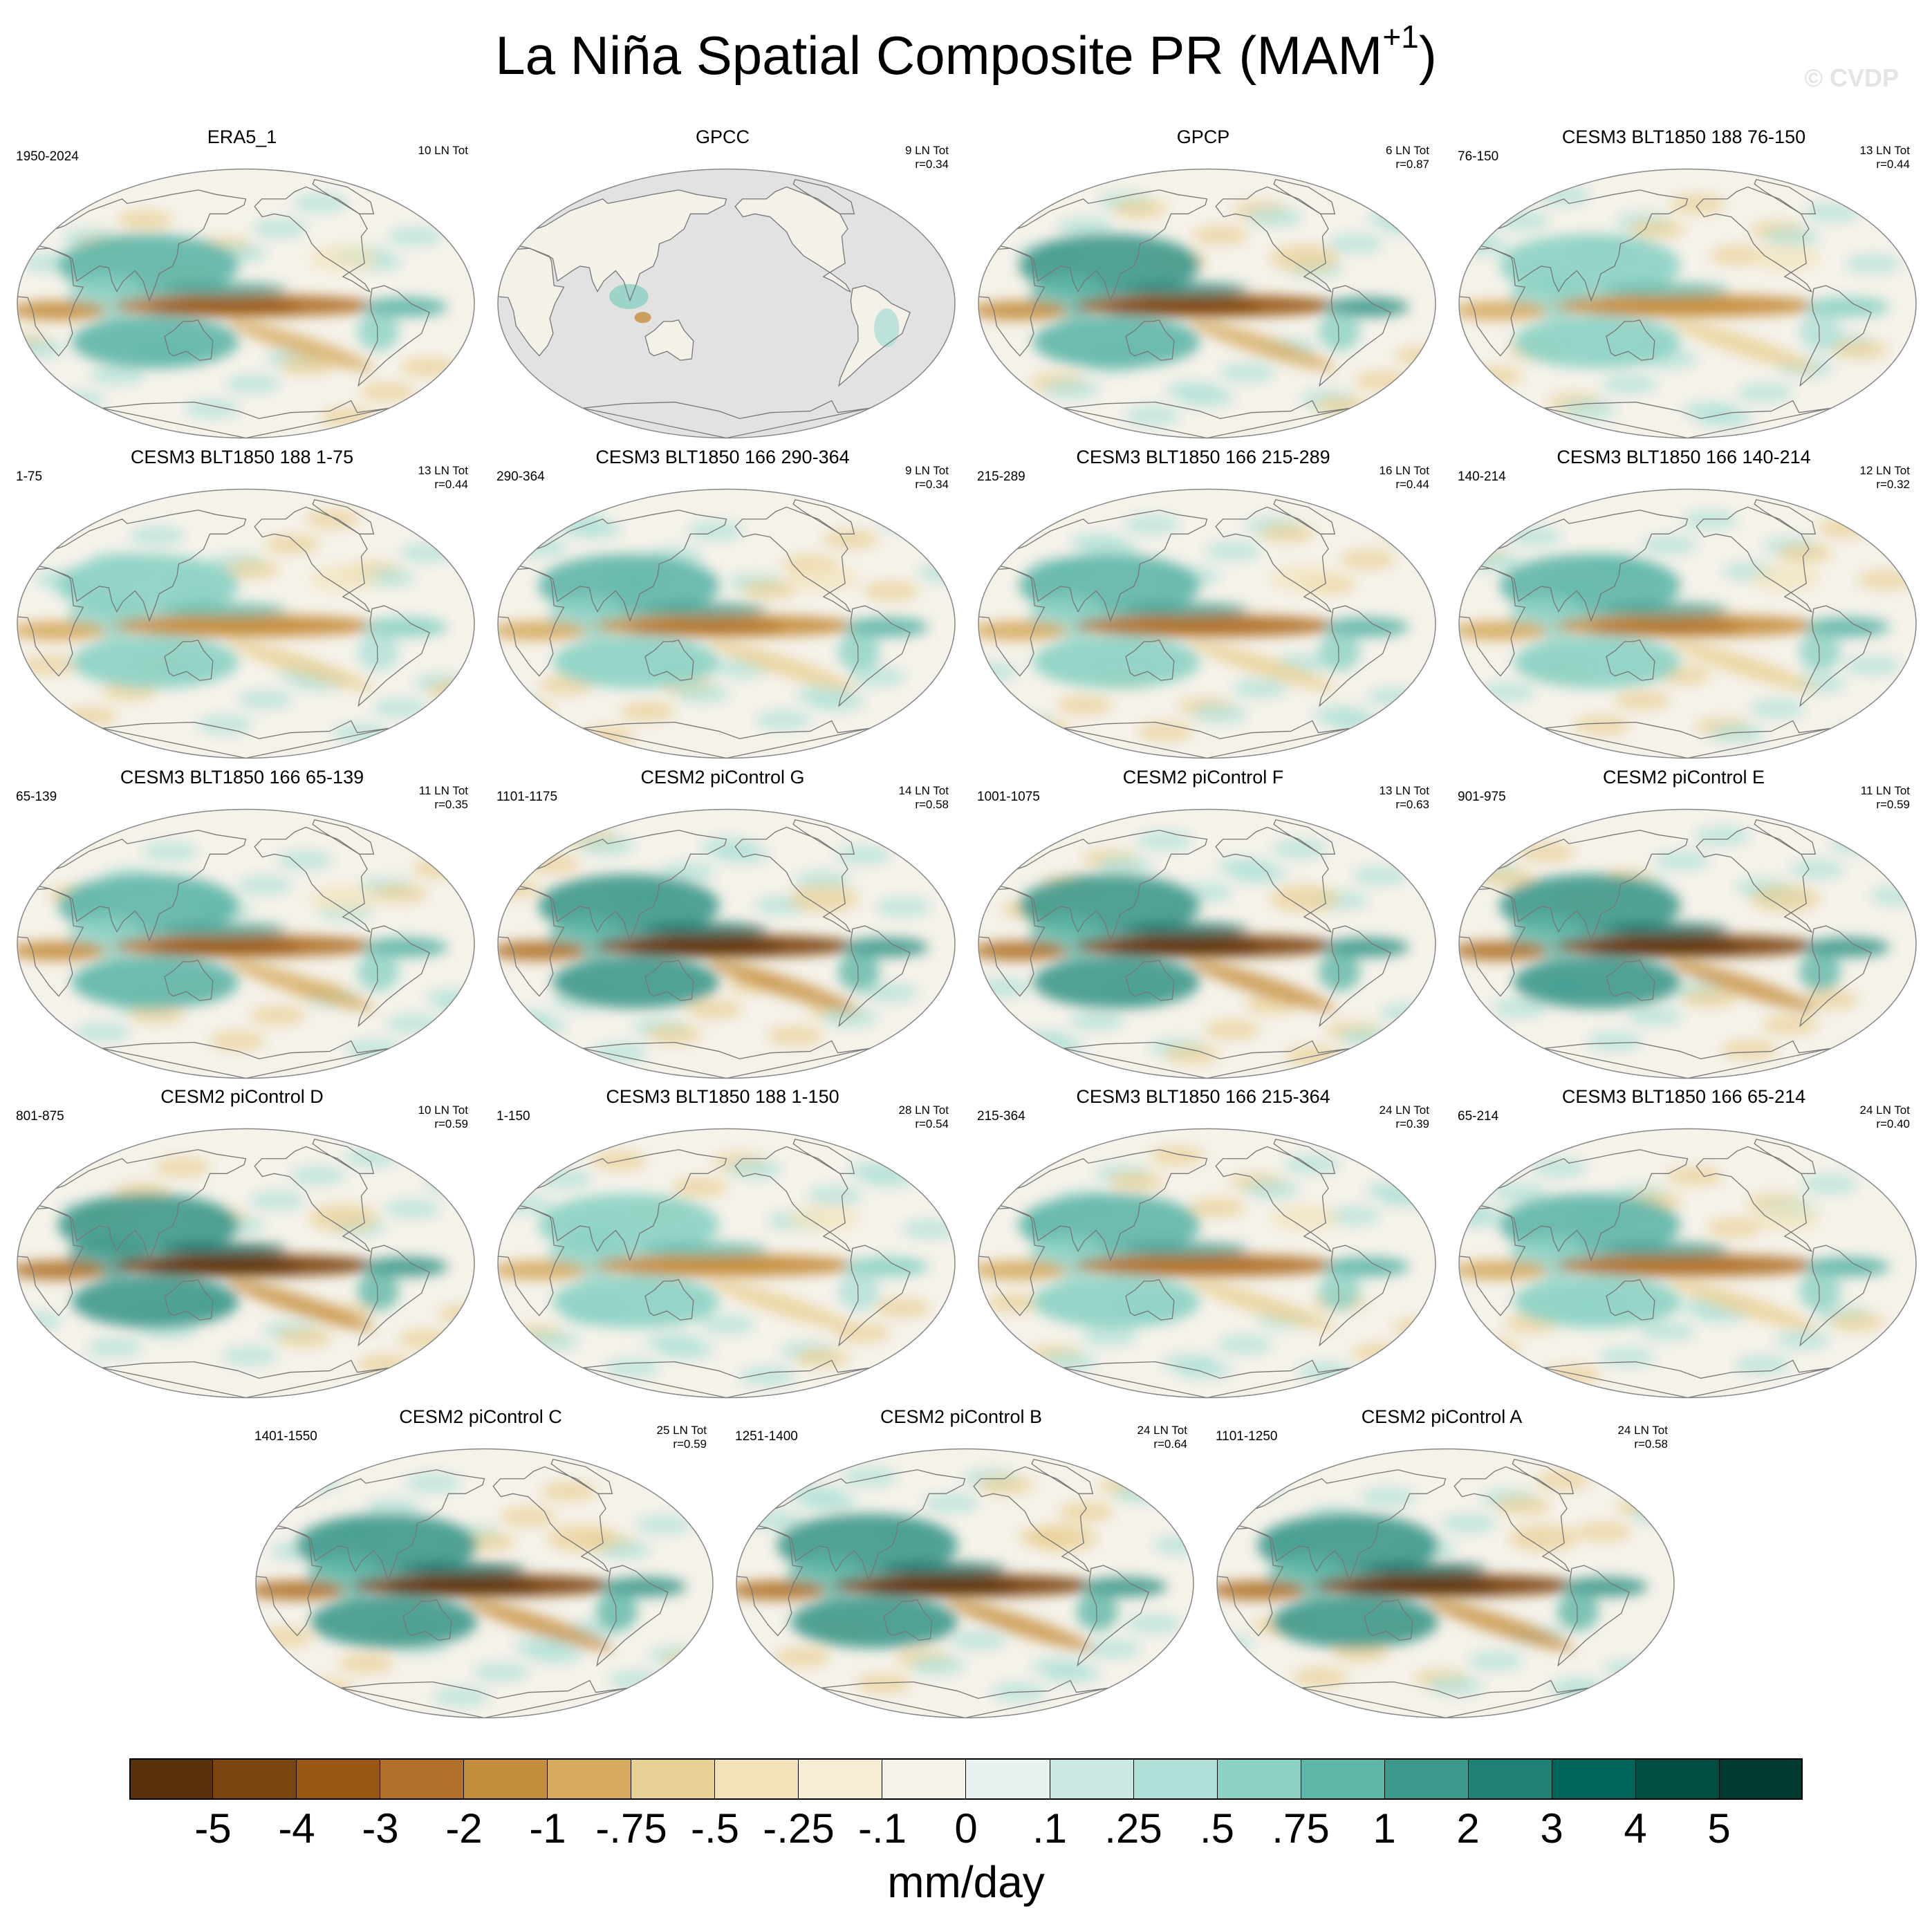 This screenshot has width=1932, height=1918. What do you see at coordinates (1468, 1828) in the screenshot?
I see `colorbar-tick-label: 2` at bounding box center [1468, 1828].